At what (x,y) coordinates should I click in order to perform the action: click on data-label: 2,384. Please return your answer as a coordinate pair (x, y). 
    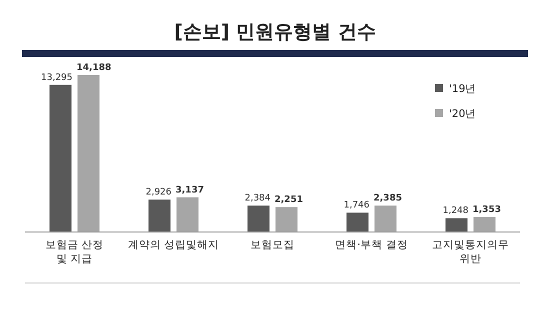
    Looking at the image, I should click on (257, 199).